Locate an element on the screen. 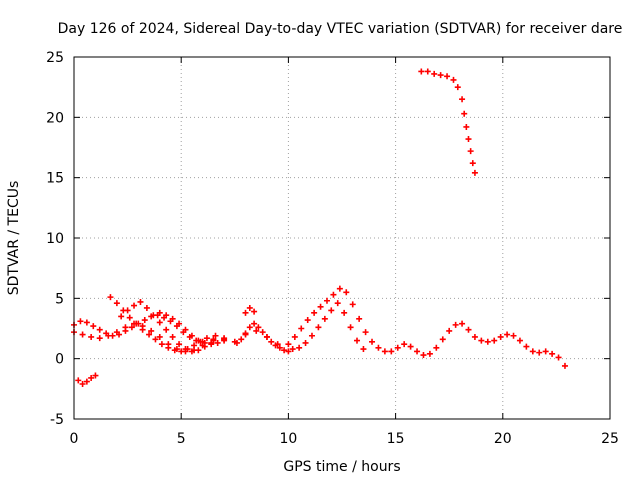 The height and width of the screenshot is (480, 640). y-tick-label: 10 is located at coordinates (55, 239).